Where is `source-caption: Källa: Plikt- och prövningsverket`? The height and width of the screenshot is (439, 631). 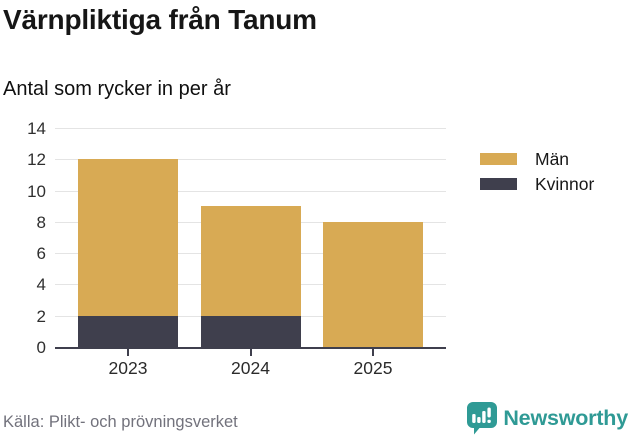
source-caption: Källa: Plikt- och prövningsverket is located at coordinates (120, 422).